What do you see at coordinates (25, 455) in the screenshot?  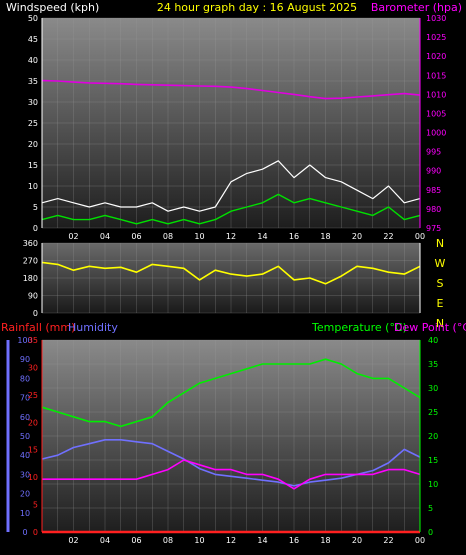 I see `humidity-tick-label: 40` at bounding box center [25, 455].